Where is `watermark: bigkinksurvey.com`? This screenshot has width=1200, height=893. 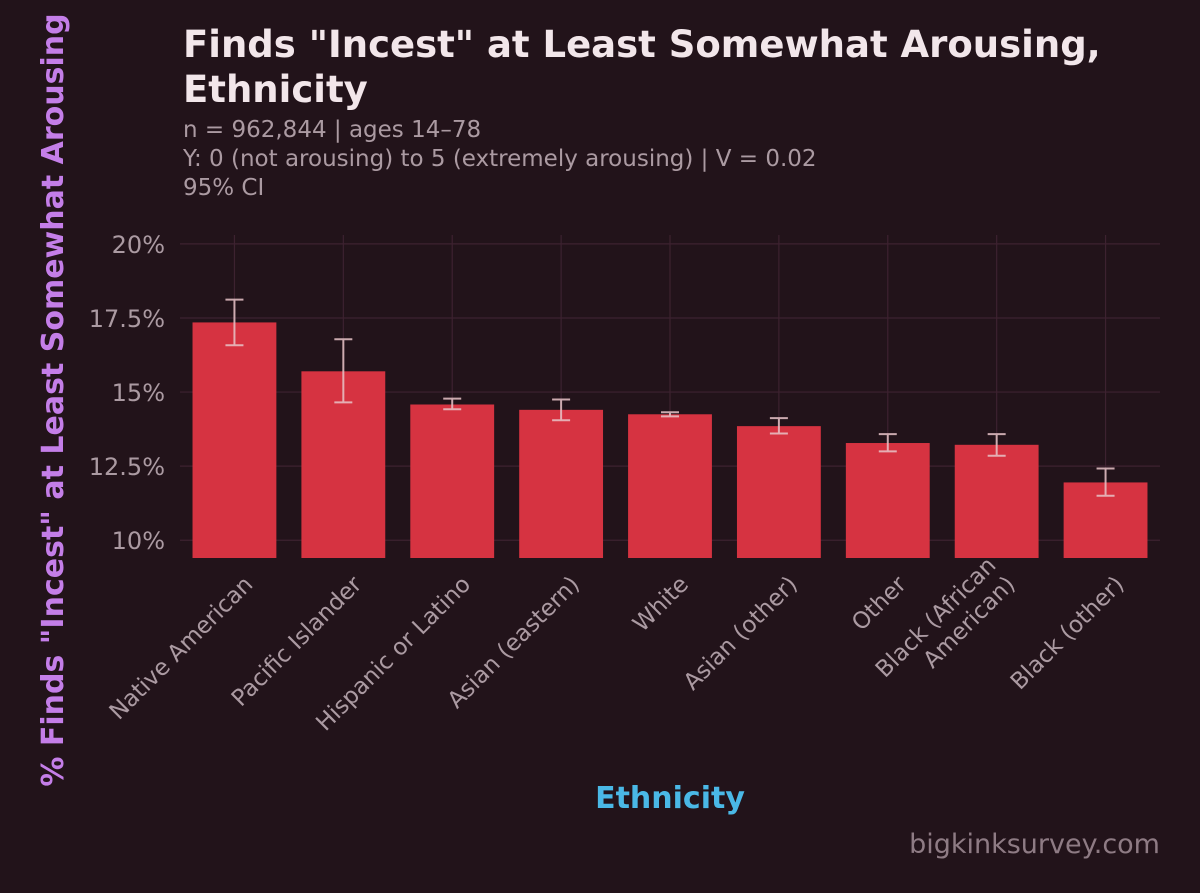
watermark: bigkinksurvey.com is located at coordinates (1034, 844).